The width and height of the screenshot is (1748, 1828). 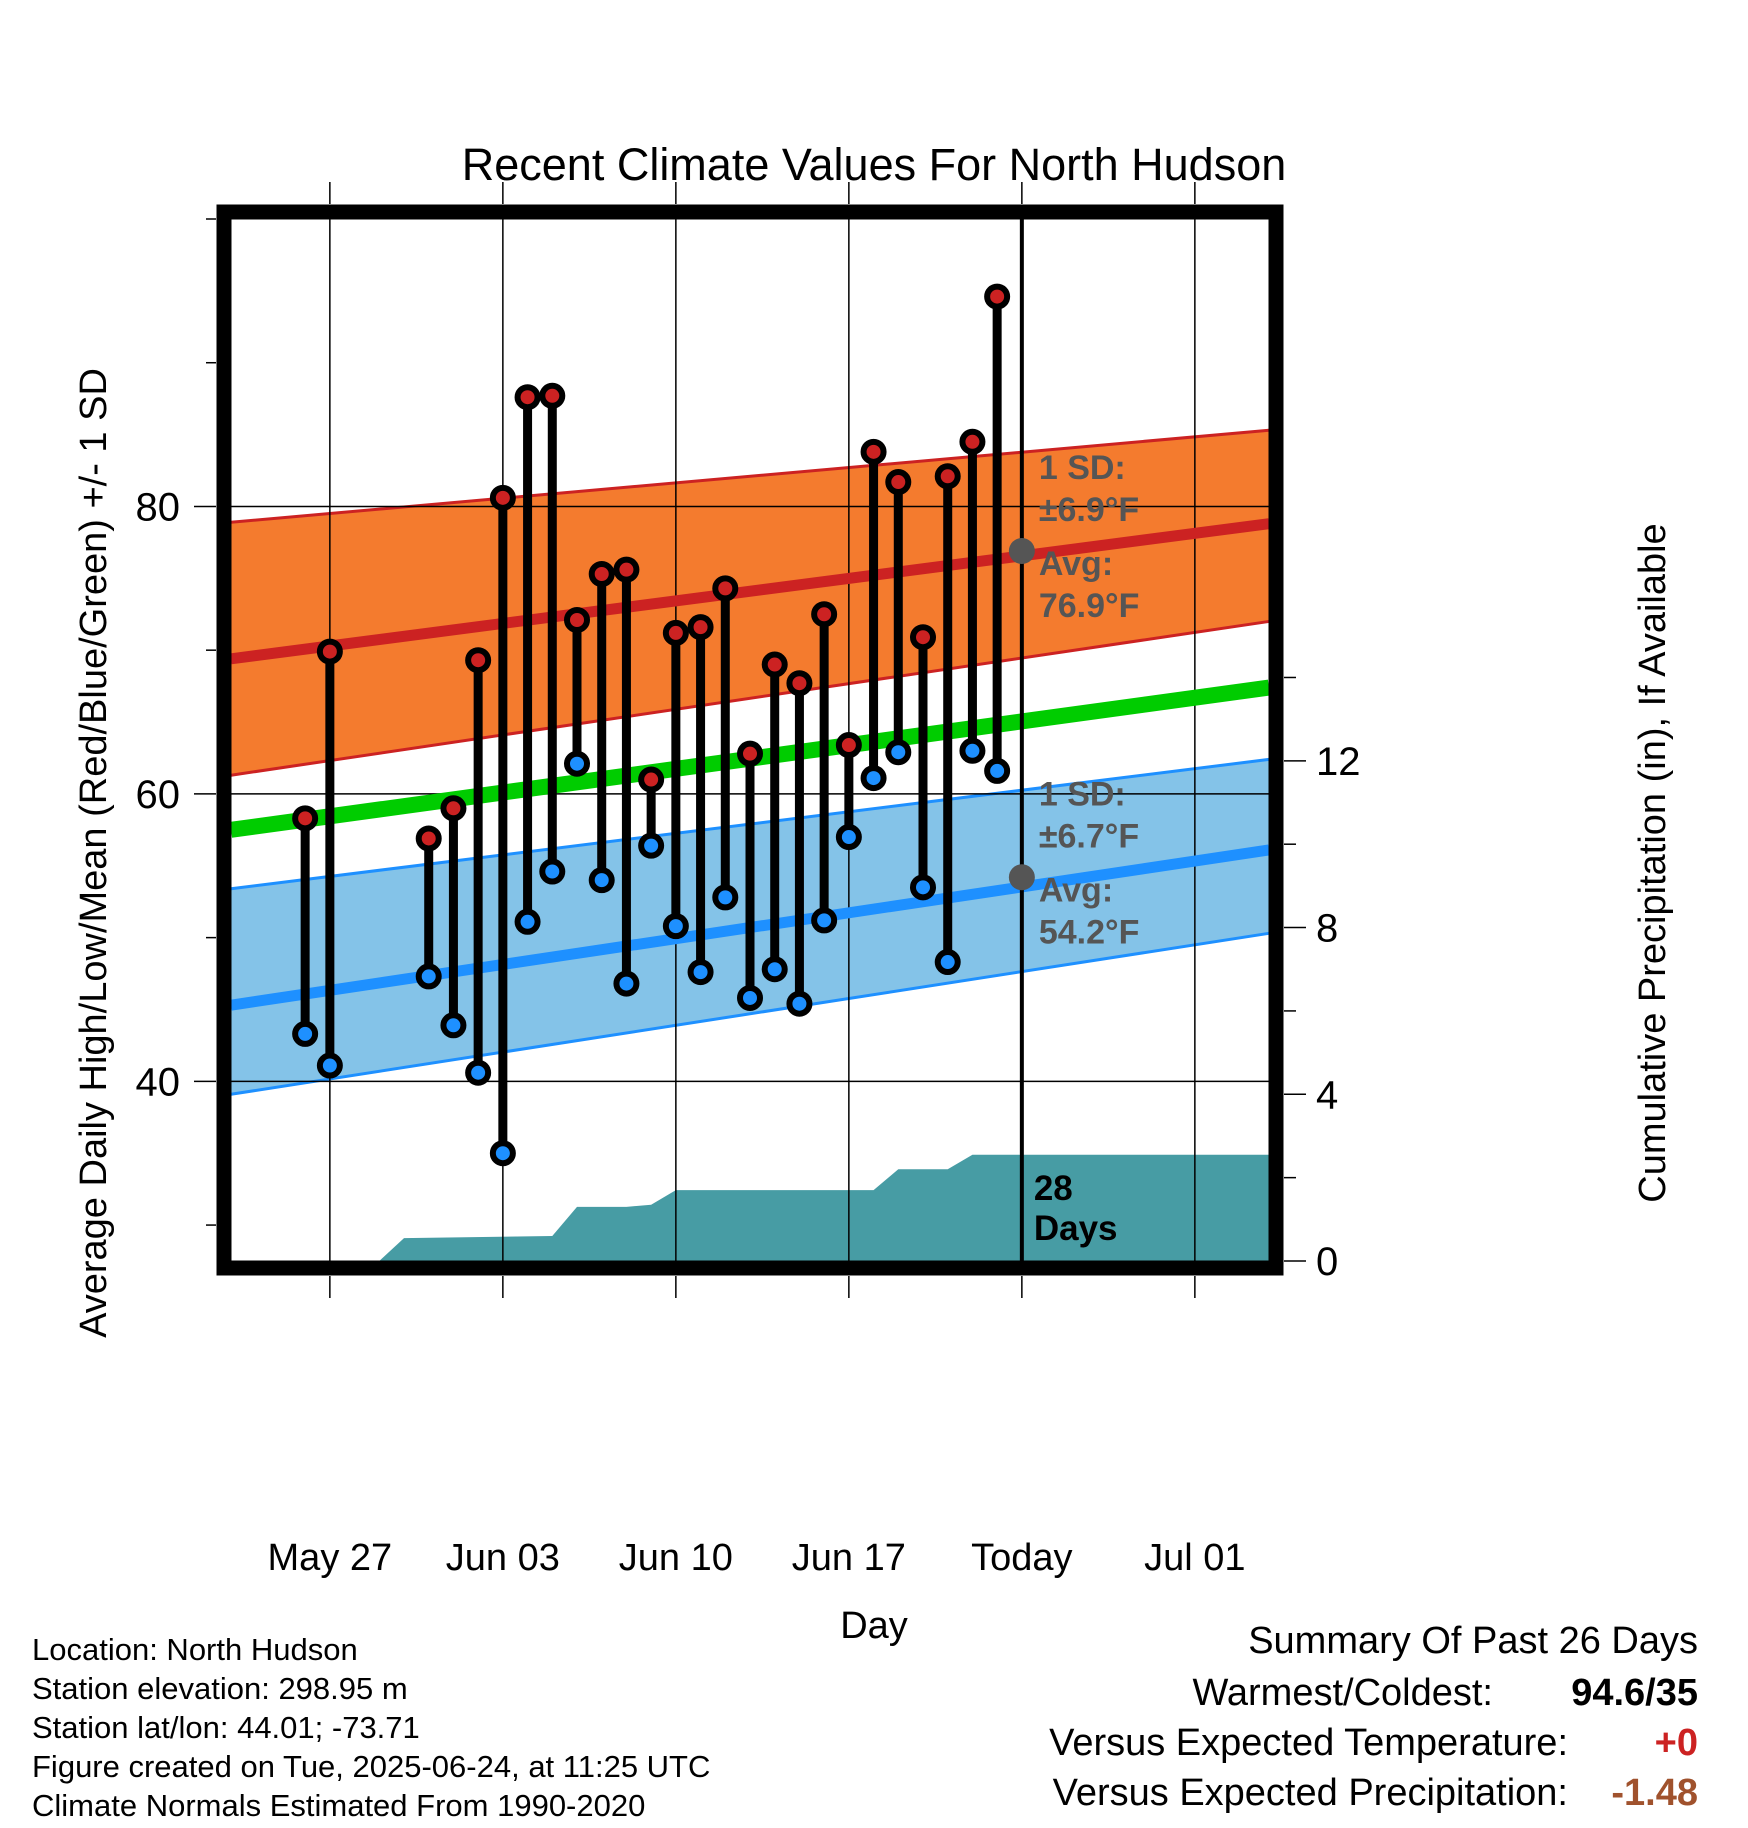 I want to click on x-tick-label-2025-06-17: Jun 17, so click(x=849, y=1558).